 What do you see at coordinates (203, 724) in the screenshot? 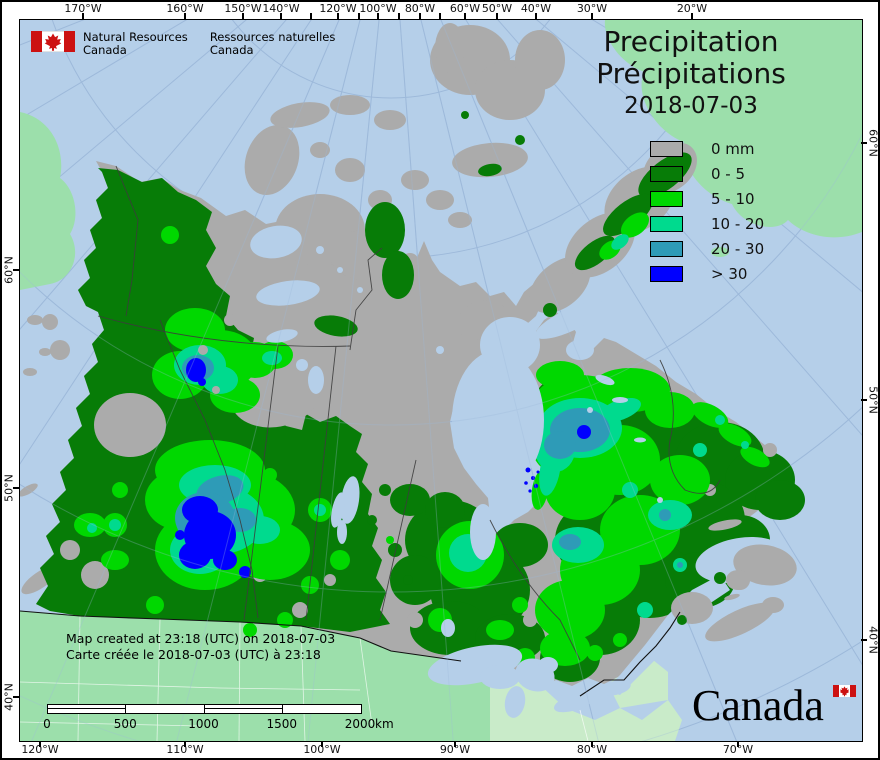
I see `scale-bar-tick-label: 1000` at bounding box center [203, 724].